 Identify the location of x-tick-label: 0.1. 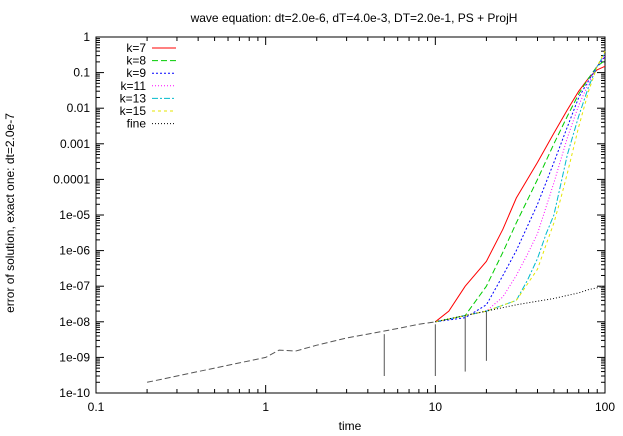
(96, 407).